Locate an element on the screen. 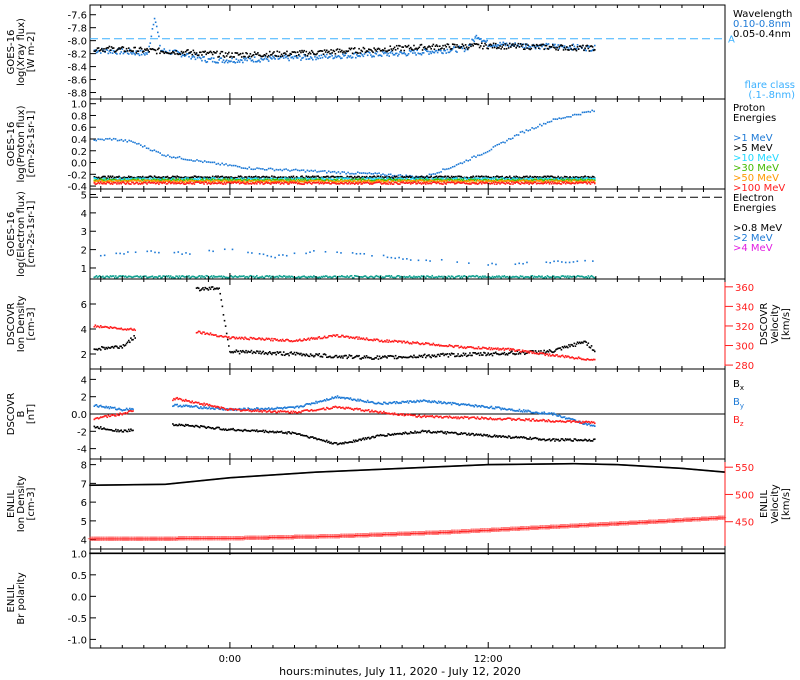 Image resolution: width=800 pixels, height=680 pixels. flare-class-label: (.1-.8nm) is located at coordinates (771, 95).